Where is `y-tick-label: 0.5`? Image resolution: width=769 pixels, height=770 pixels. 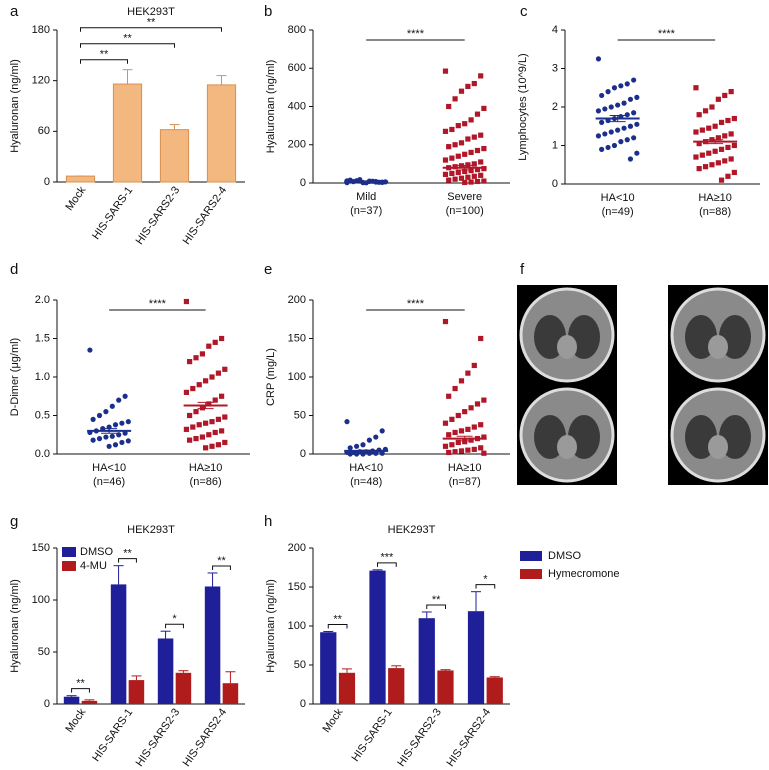
y-tick-label: 0.5 is located at coordinates (42, 415).